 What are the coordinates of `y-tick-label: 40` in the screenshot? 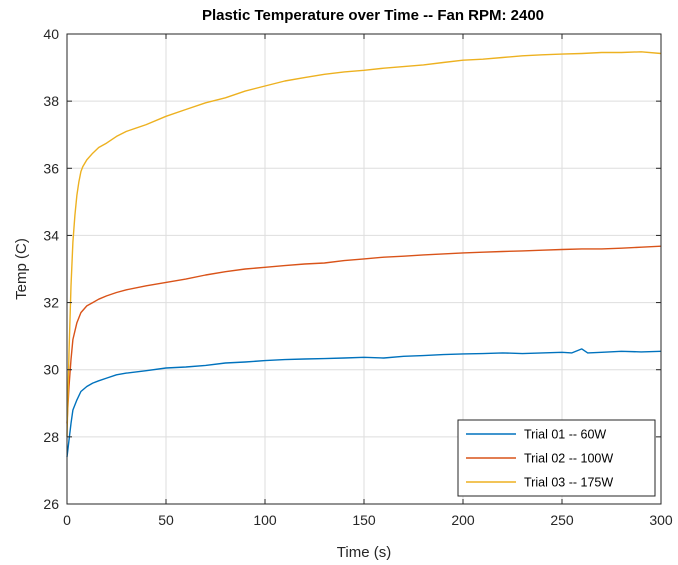 It's located at (51, 34).